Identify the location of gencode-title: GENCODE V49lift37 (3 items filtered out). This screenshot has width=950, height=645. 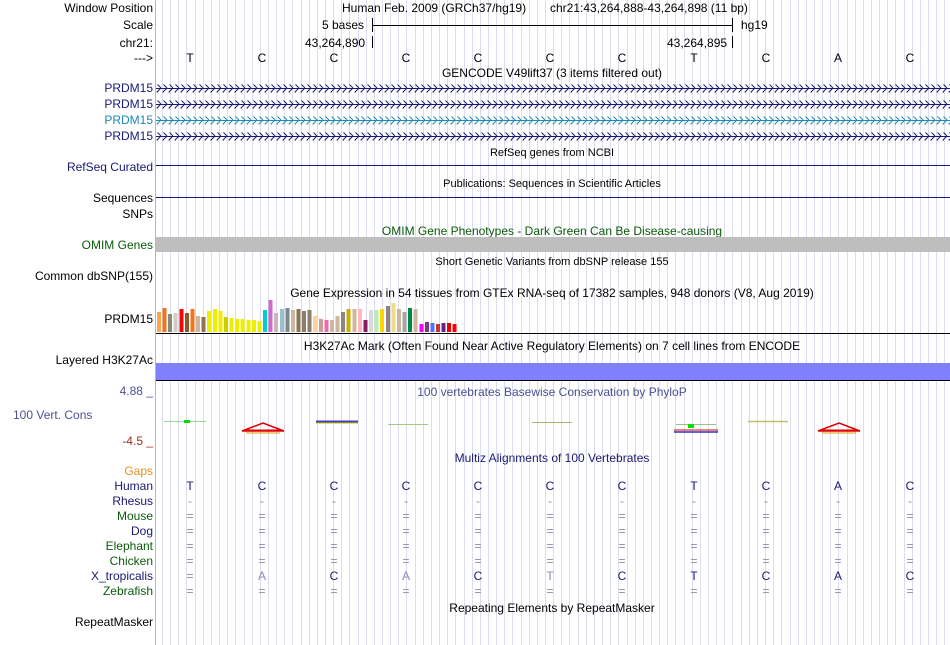
(552, 73).